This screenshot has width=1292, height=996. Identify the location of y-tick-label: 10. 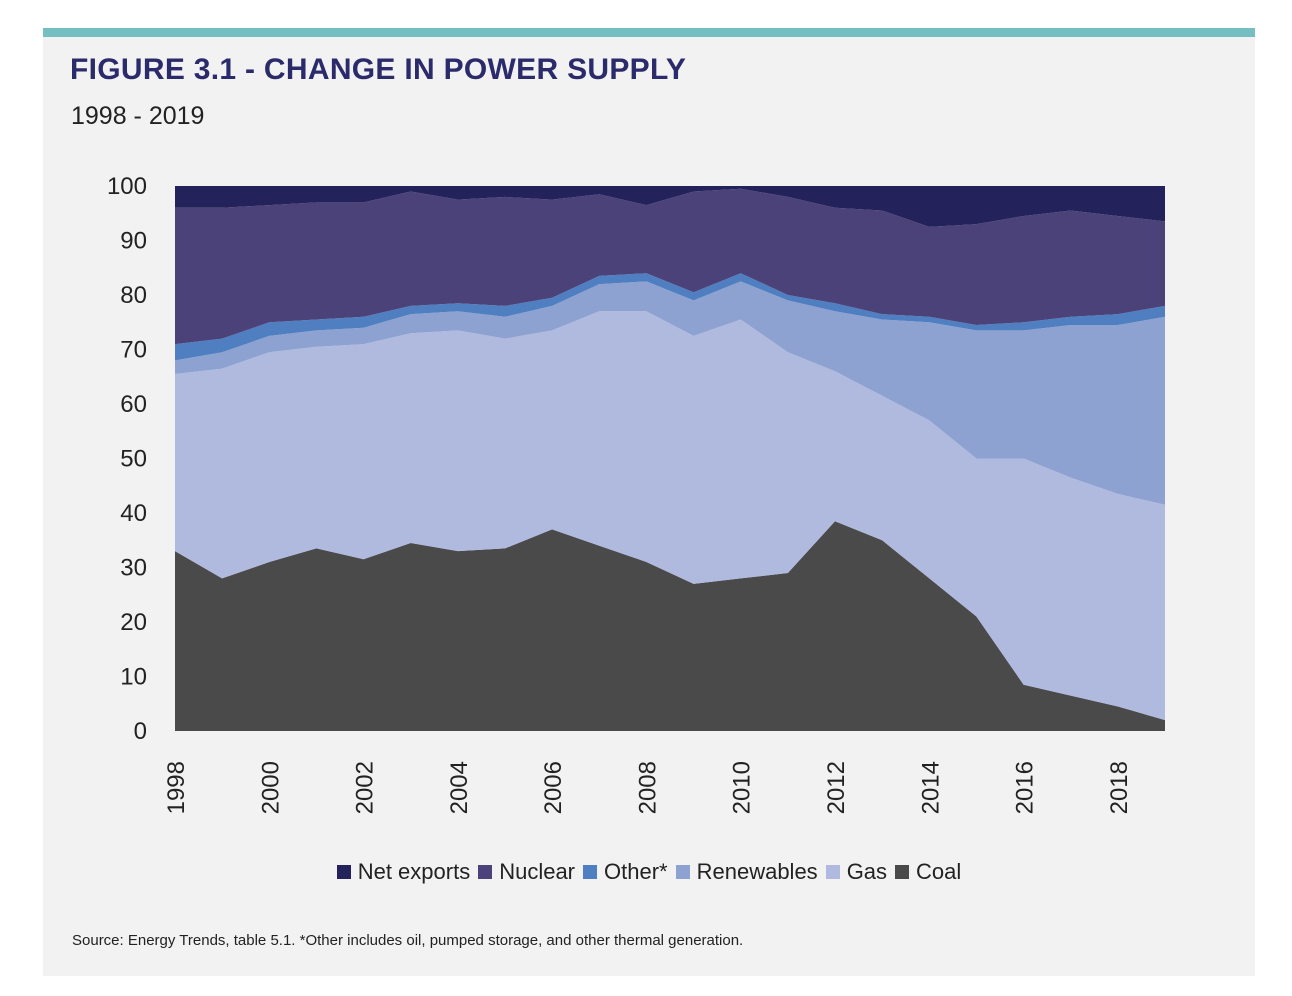
(133, 677).